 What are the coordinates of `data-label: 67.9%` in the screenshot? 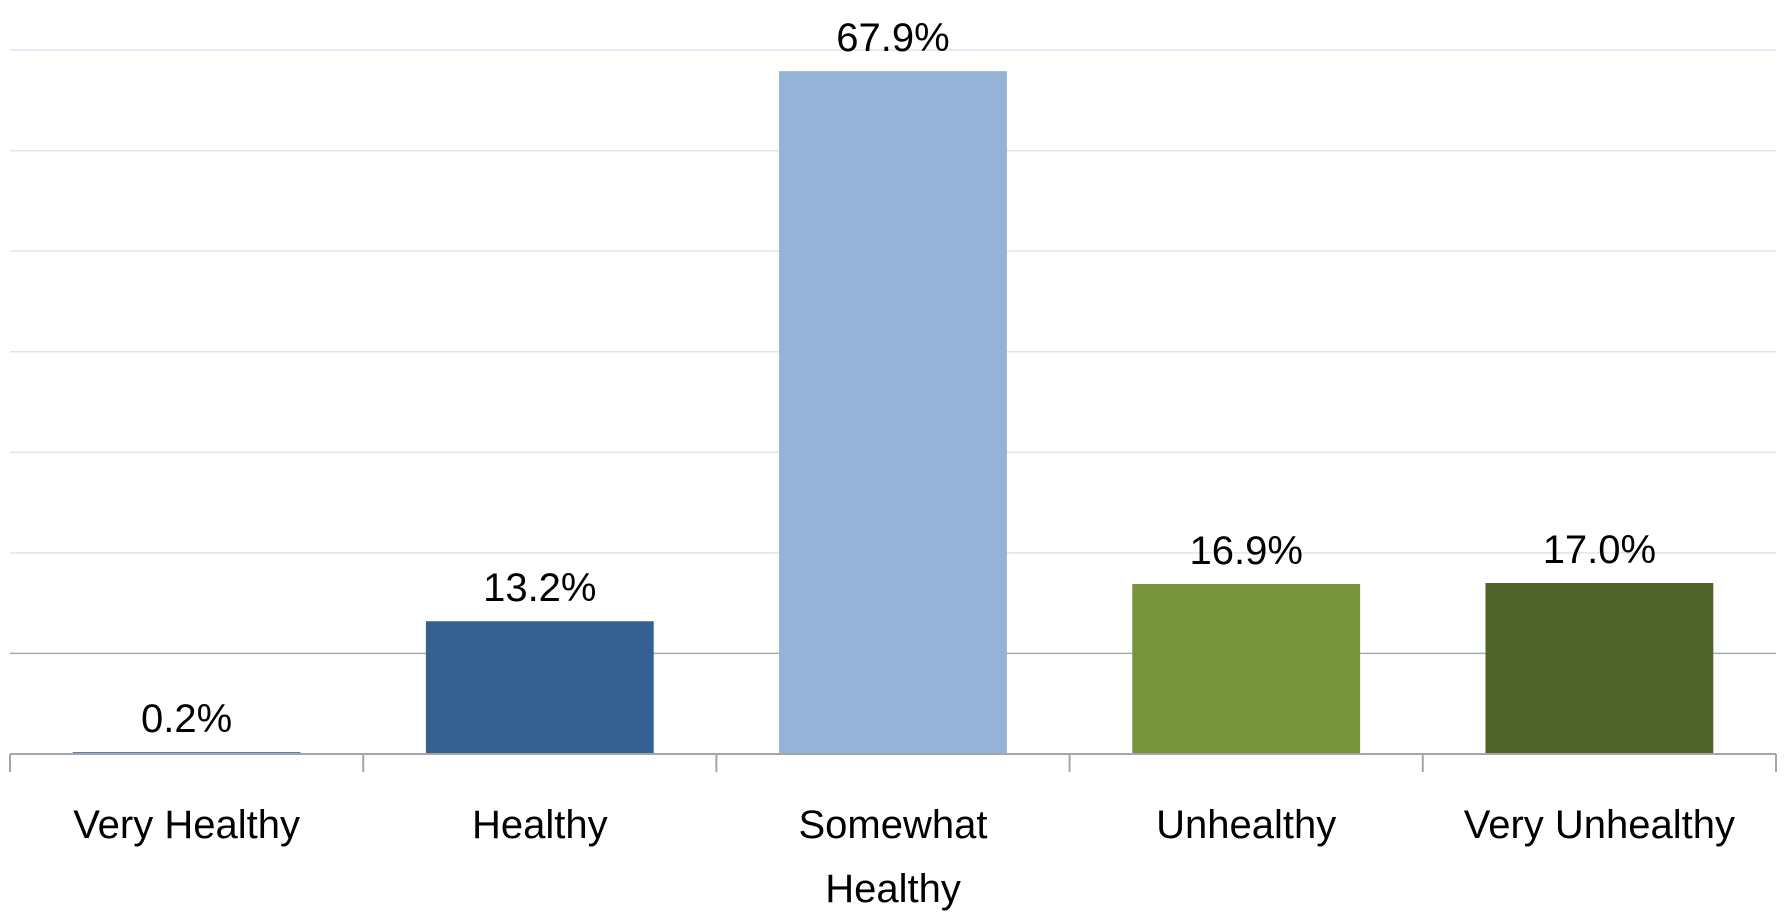 It's located at (892, 38).